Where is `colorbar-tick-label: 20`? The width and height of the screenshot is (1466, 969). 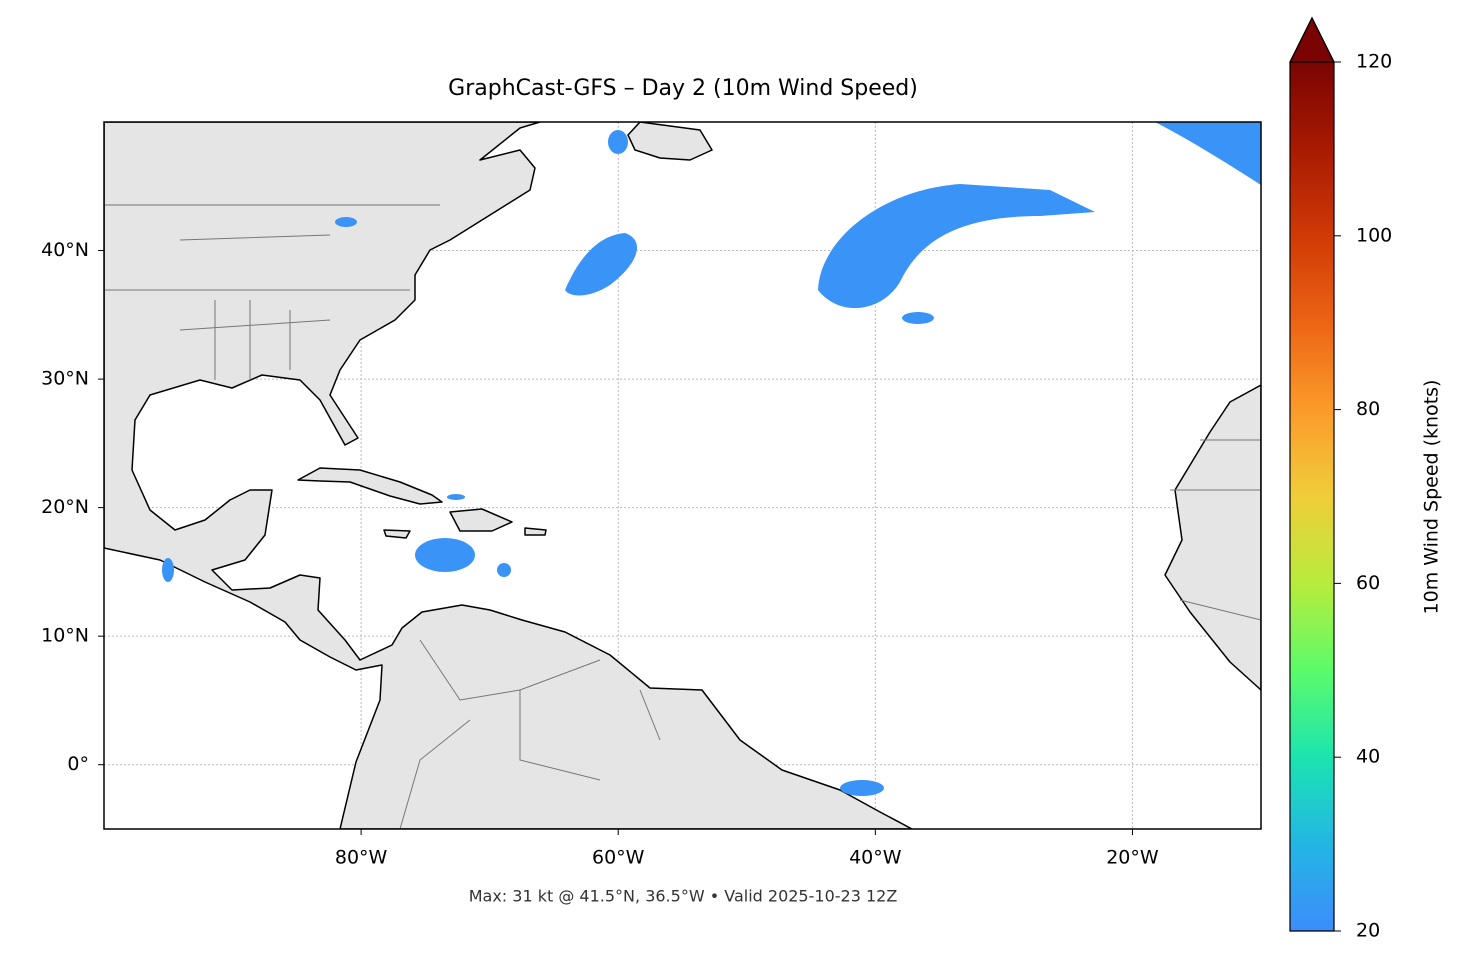 colorbar-tick-label: 20 is located at coordinates (1368, 931).